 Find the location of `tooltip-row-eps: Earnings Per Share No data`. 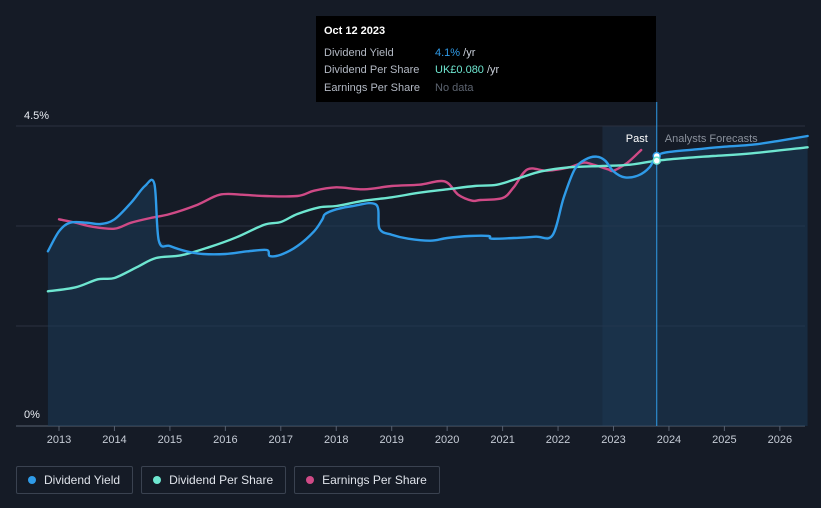

tooltip-row-eps: Earnings Per Share No data is located at coordinates (486, 88).